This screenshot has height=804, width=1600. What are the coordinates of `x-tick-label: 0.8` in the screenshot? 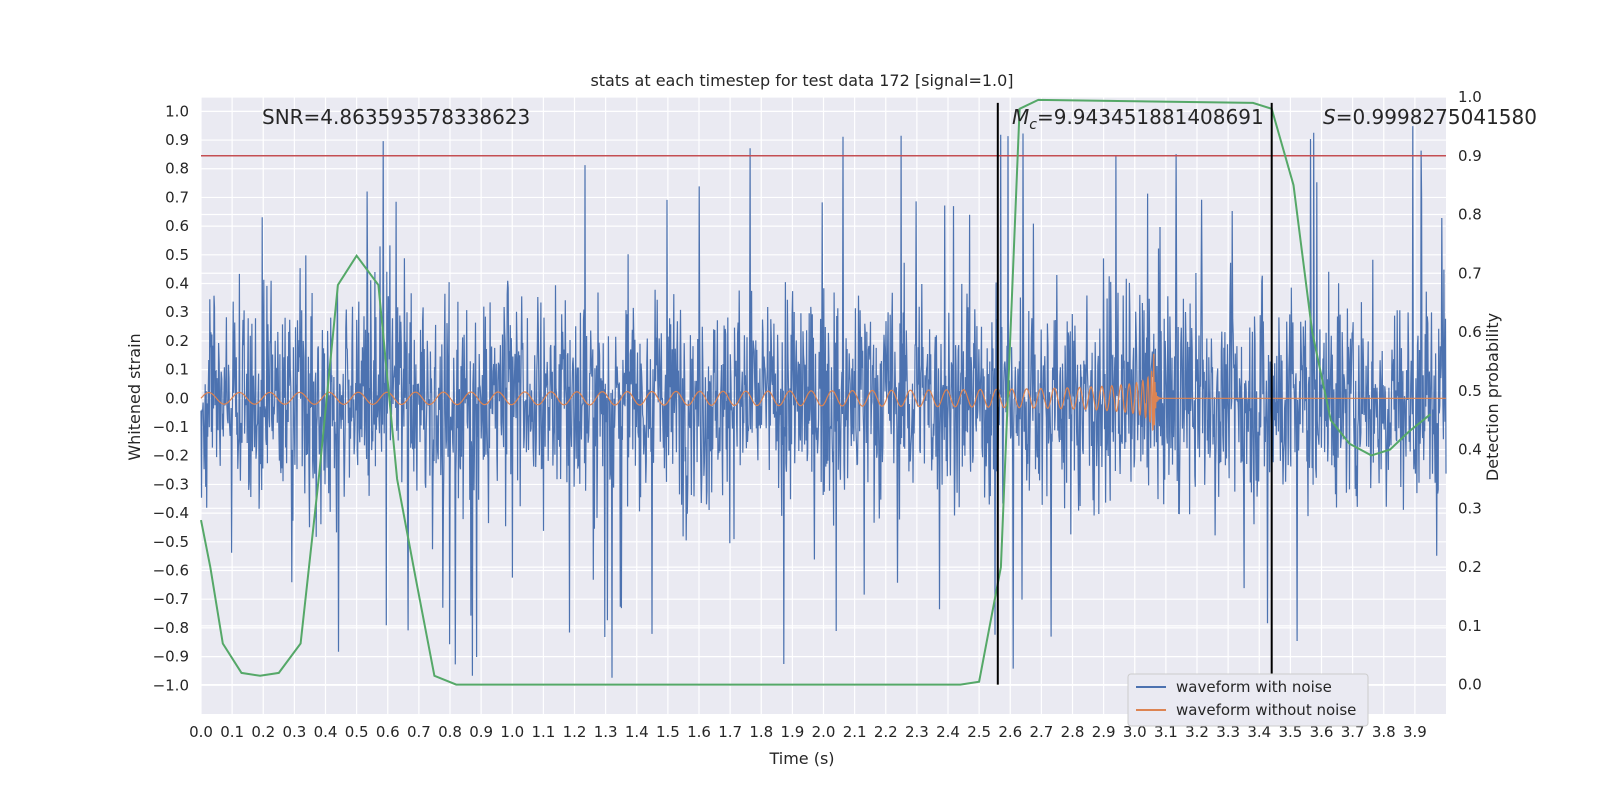 It's located at (450, 732).